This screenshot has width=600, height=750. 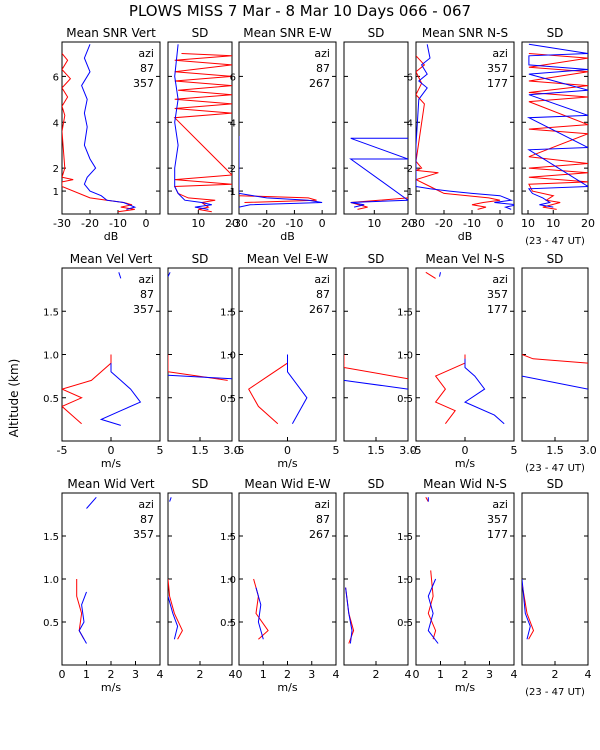 I want to click on x-tick-label: 5, so click(x=160, y=450).